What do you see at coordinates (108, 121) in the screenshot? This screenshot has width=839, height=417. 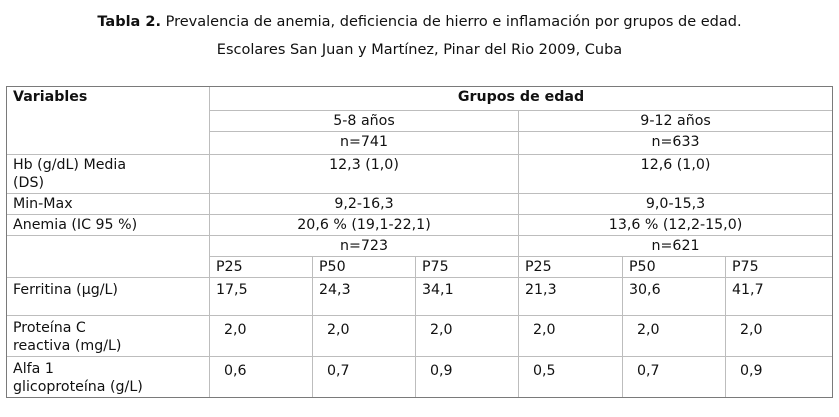 I see `variables-header: Variables` at bounding box center [108, 121].